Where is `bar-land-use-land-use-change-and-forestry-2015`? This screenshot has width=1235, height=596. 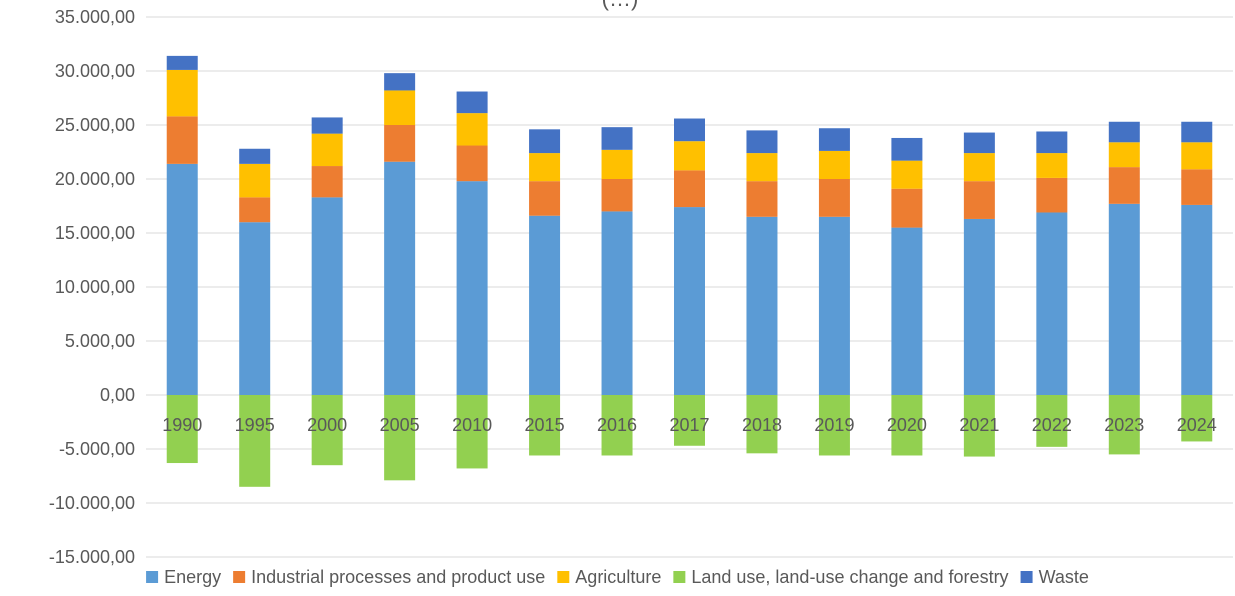
bar-land-use-land-use-change-and-forestry-2015 is located at coordinates (545, 425).